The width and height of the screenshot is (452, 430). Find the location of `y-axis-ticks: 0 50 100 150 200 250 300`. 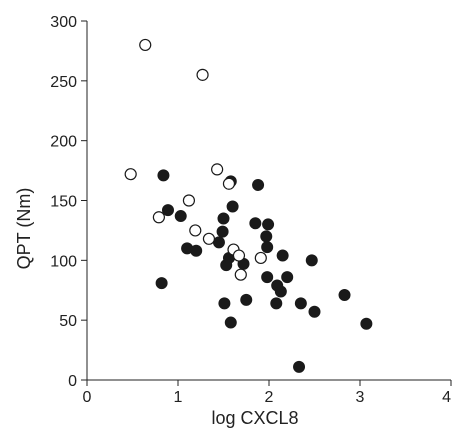

y-axis-ticks: 0 50 100 150 200 250 300 is located at coordinates (68, 202).